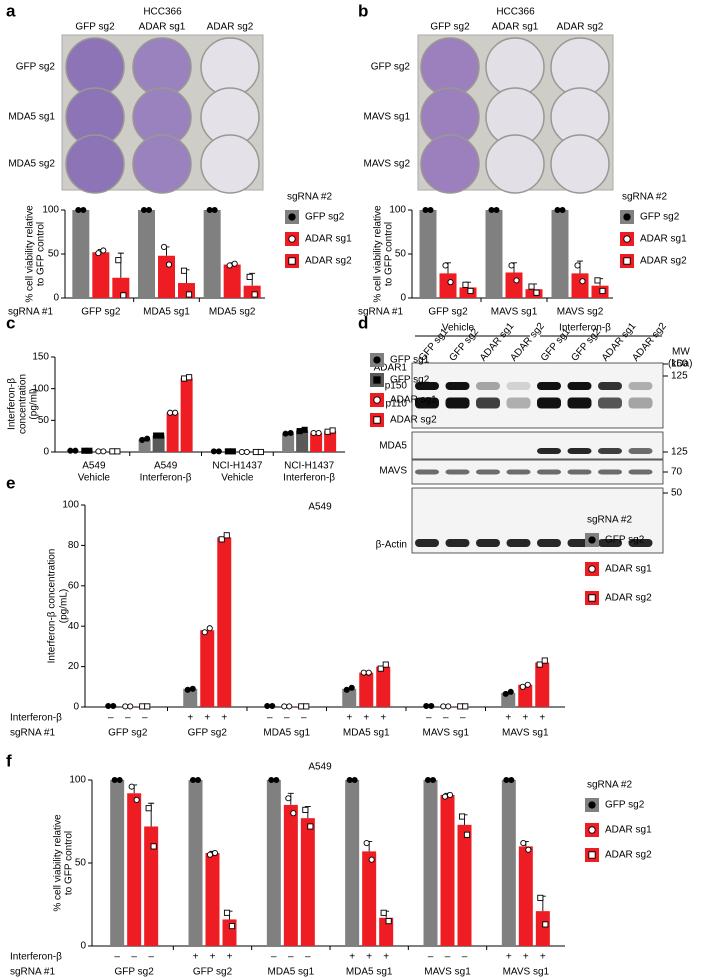 Image resolution: width=705 pixels, height=979 pixels. I want to click on x-tick-label: A549, so click(94, 466).